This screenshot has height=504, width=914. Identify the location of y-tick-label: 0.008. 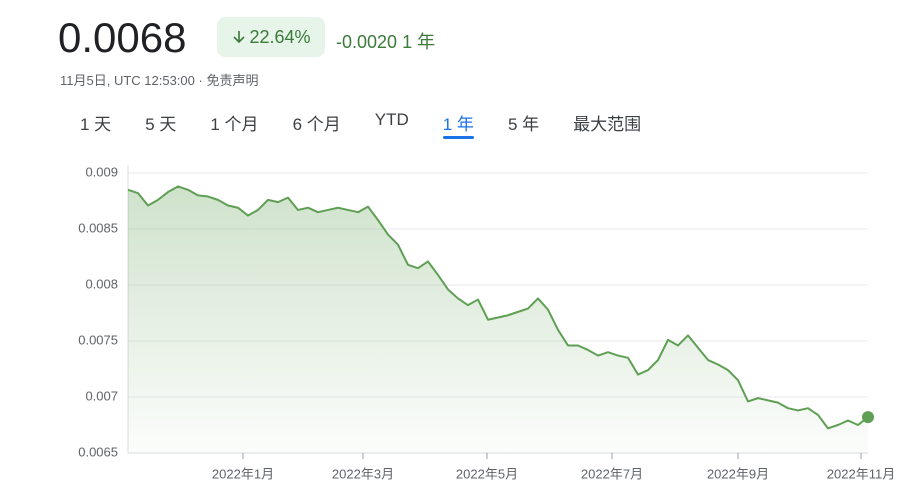
(101, 283).